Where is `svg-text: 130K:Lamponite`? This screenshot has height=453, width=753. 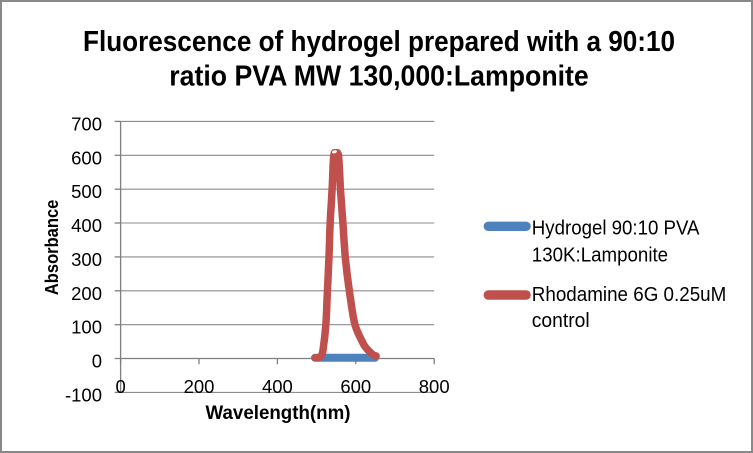 svg-text: 130K:Lamponite is located at coordinates (600, 256).